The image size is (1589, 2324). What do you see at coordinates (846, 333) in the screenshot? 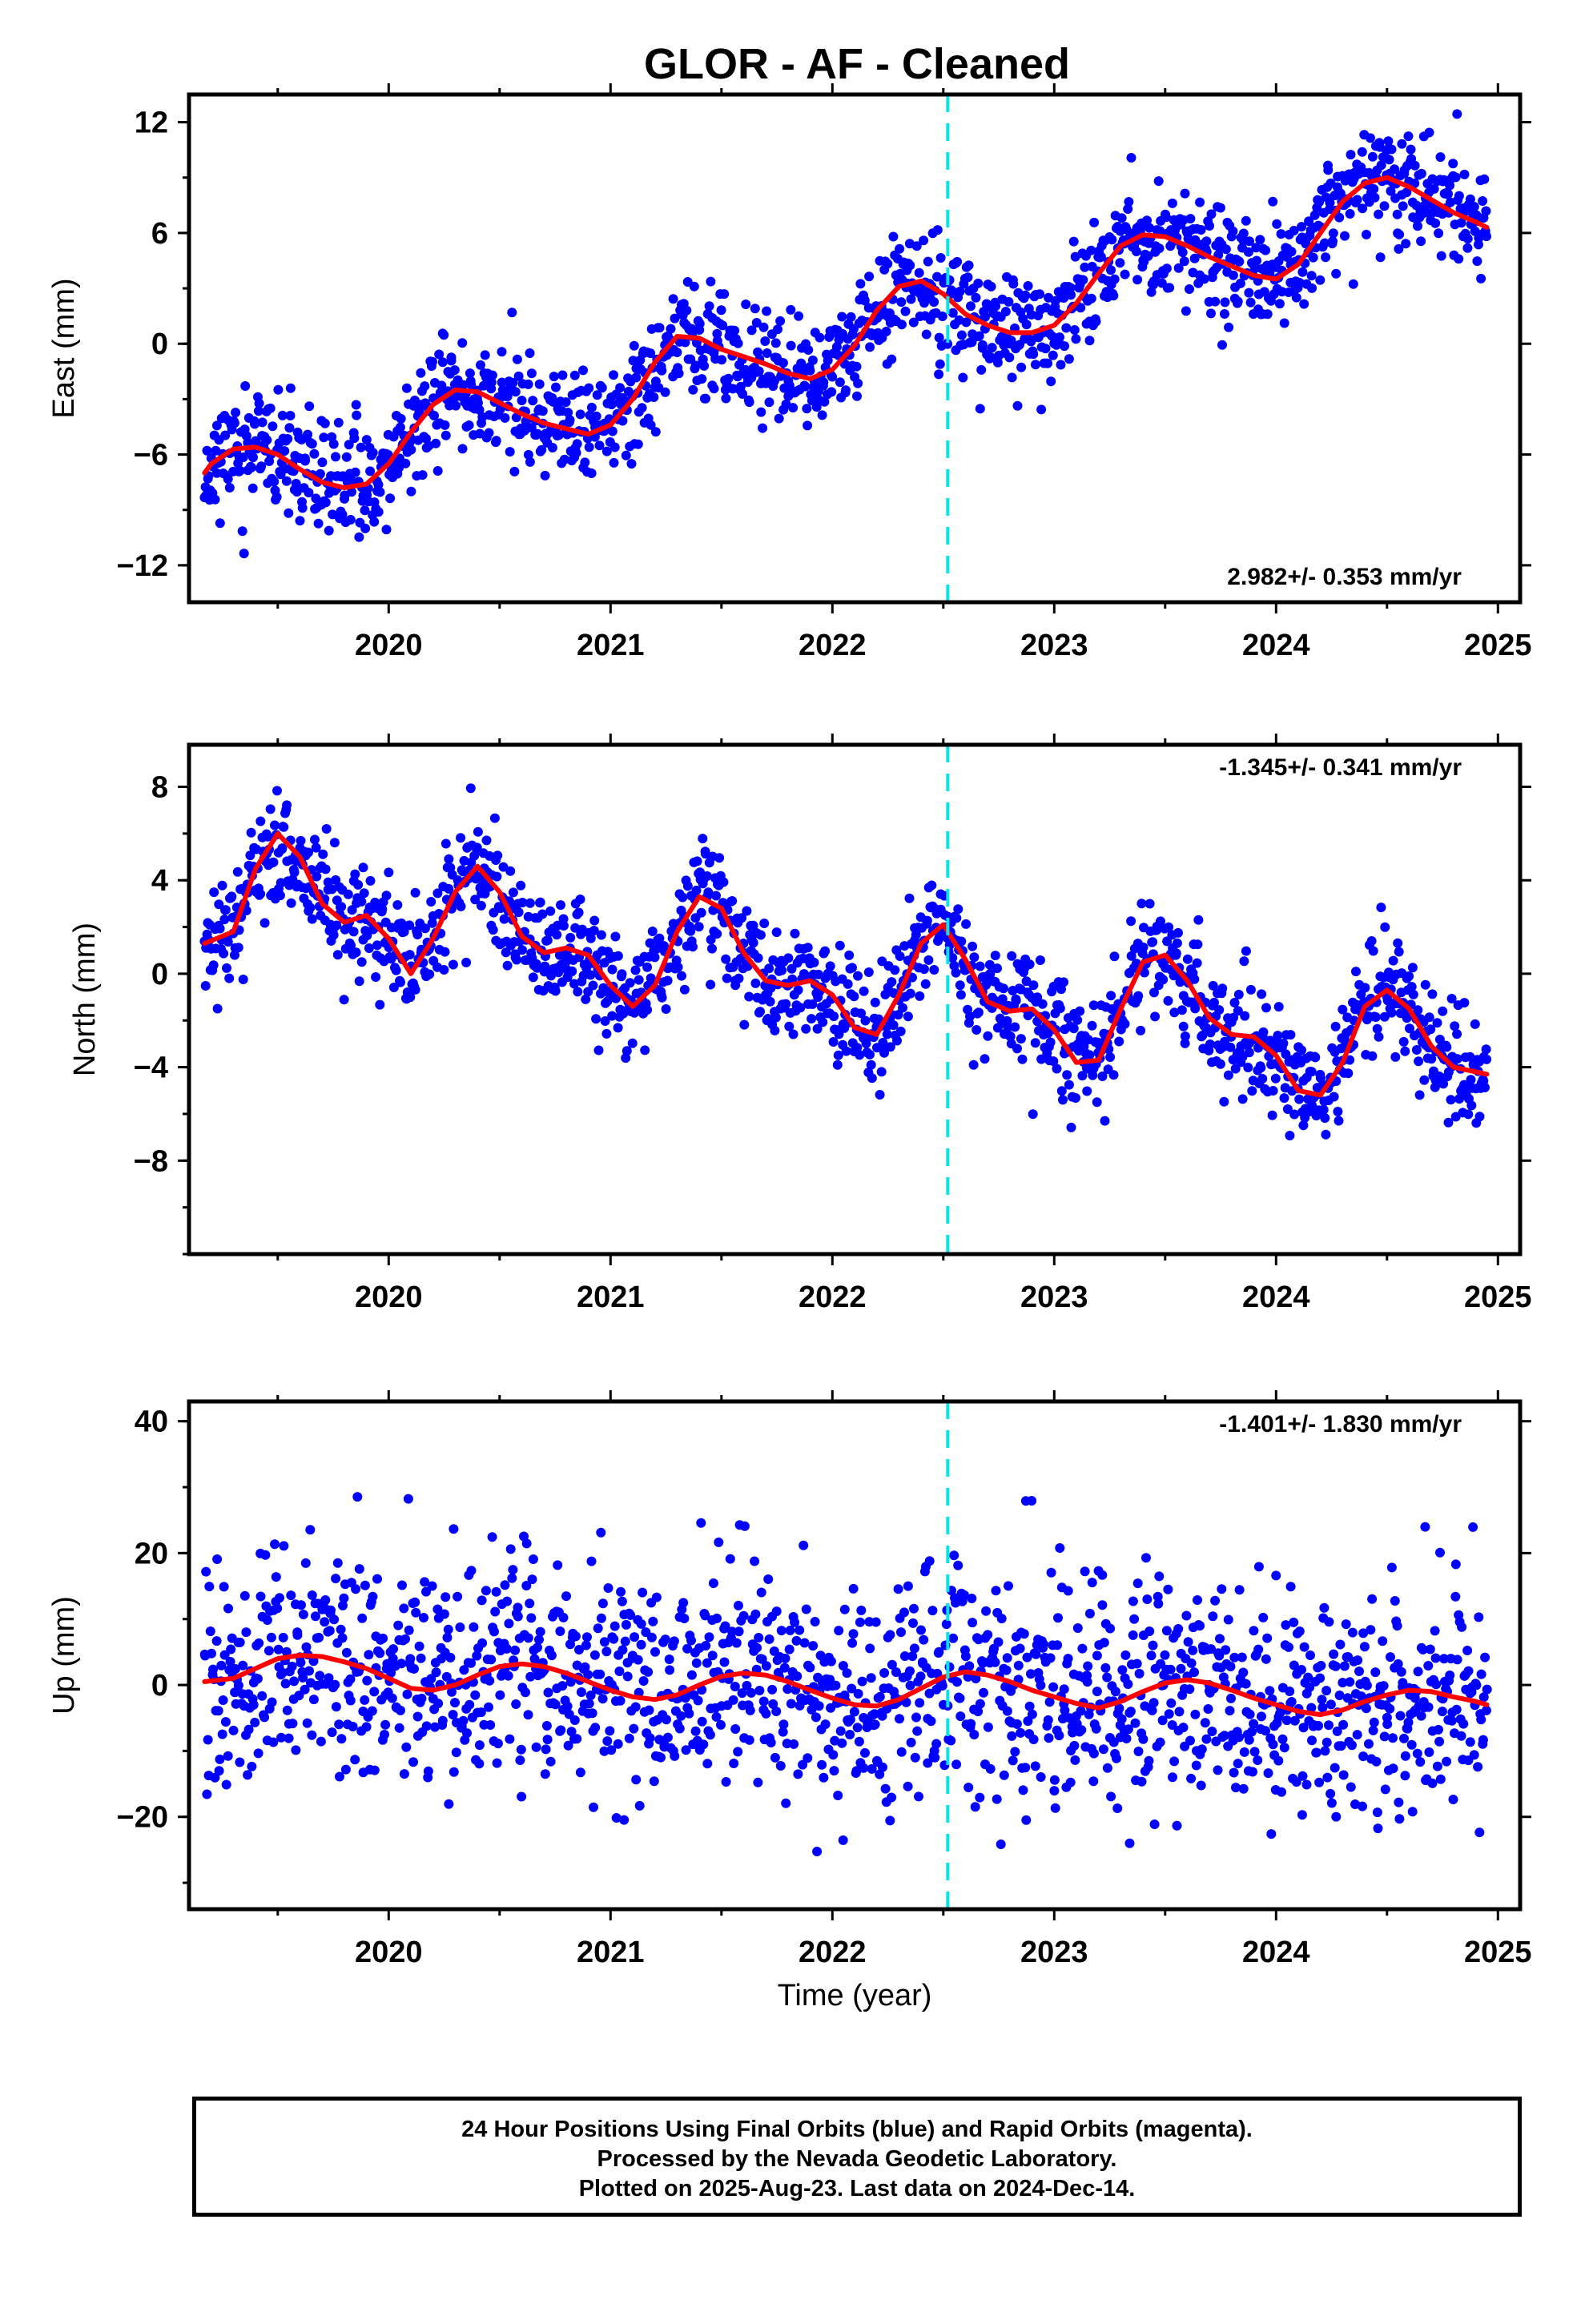
I see `fit-line-east` at bounding box center [846, 333].